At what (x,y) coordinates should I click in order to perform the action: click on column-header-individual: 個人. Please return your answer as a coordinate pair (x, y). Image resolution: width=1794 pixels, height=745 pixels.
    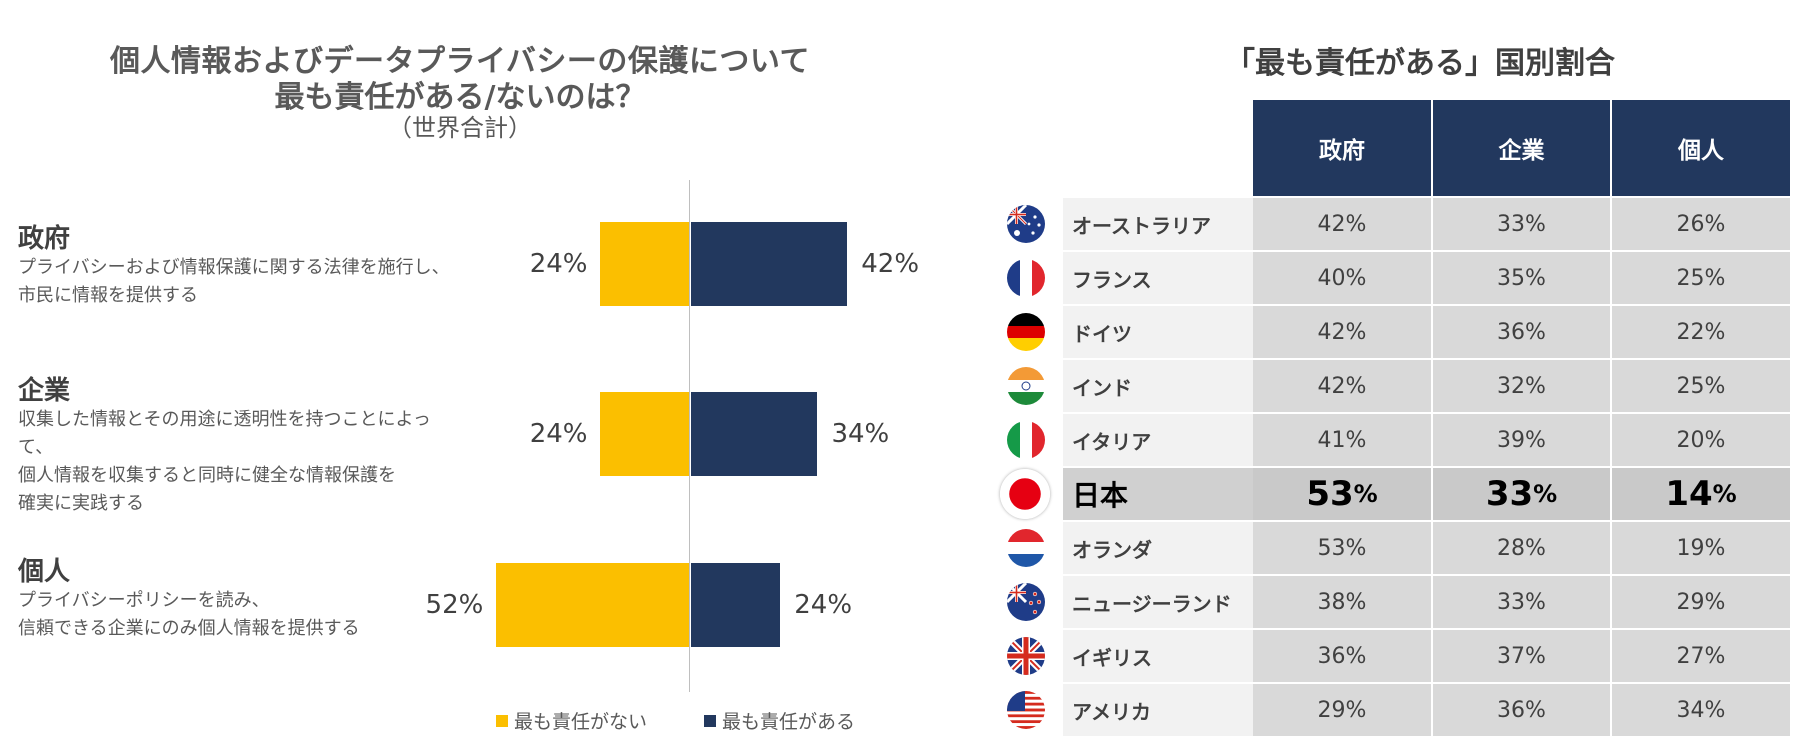
    Looking at the image, I should click on (1701, 148).